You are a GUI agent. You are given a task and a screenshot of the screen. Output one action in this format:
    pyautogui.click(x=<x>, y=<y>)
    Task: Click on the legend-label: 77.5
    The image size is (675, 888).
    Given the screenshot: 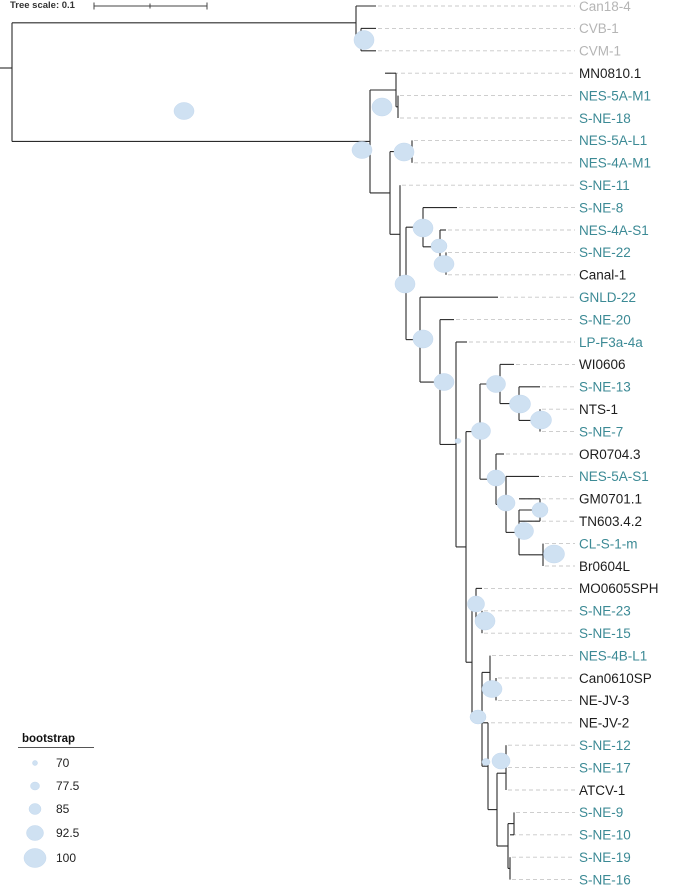 What is the action you would take?
    pyautogui.click(x=68, y=786)
    